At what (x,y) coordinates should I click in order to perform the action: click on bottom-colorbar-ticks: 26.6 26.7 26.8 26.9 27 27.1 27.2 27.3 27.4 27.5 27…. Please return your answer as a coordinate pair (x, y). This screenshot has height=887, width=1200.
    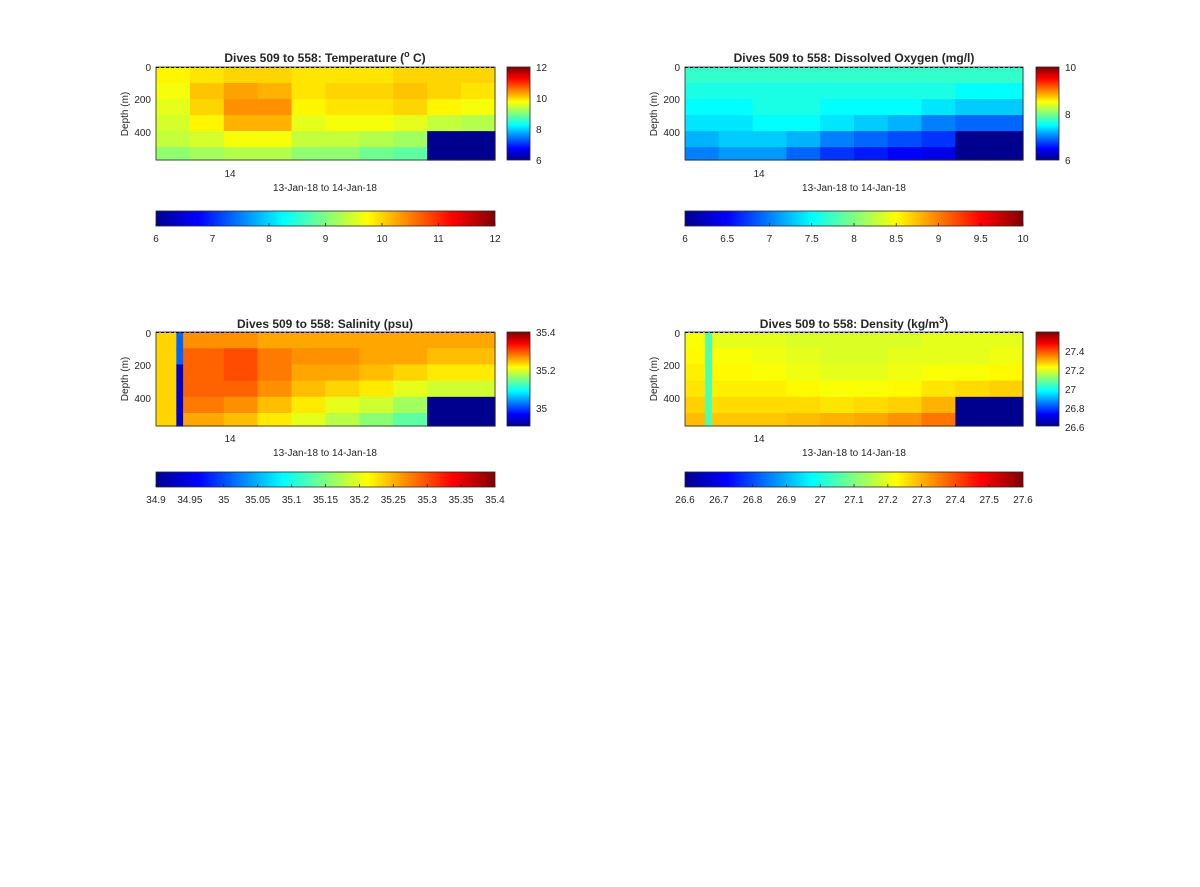
    Looking at the image, I should click on (854, 495).